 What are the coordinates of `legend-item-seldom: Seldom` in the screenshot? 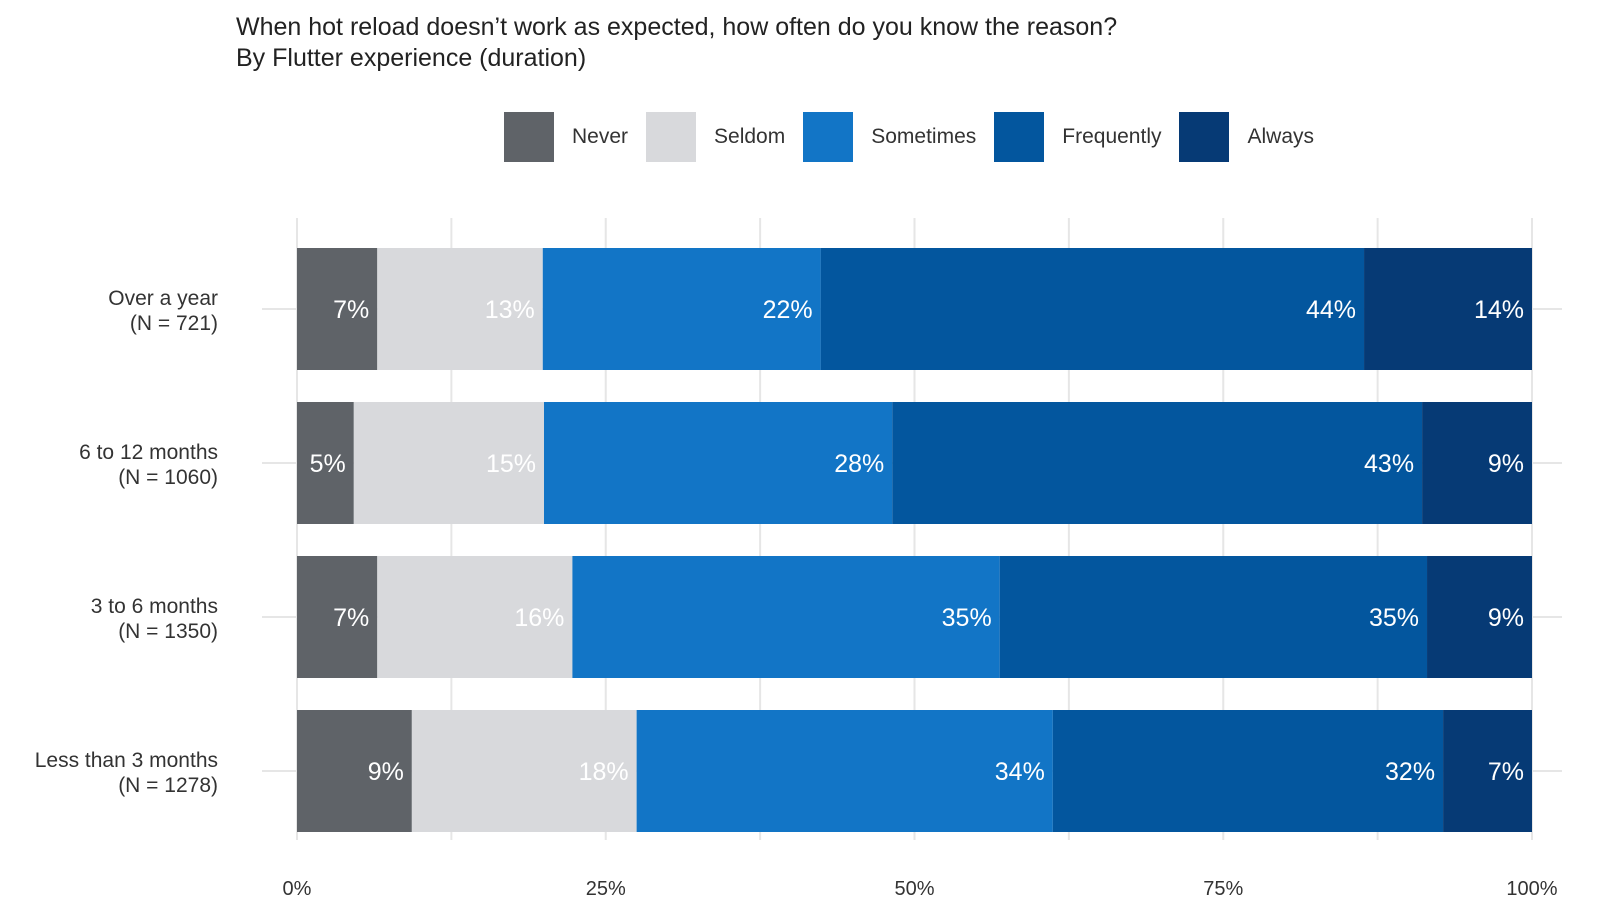 It's located at (715, 137).